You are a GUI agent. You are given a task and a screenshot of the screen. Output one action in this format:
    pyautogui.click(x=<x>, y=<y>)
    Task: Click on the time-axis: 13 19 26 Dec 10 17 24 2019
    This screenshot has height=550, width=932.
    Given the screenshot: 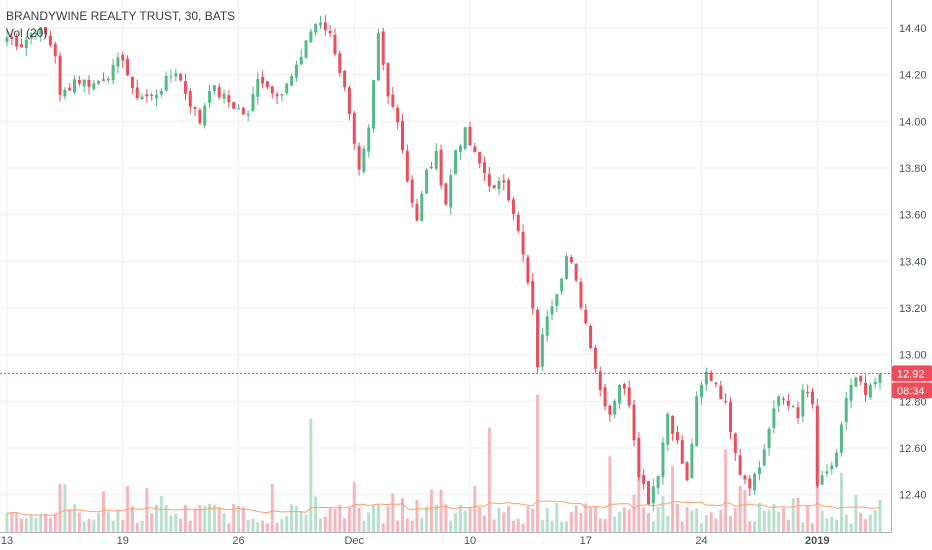 What is the action you would take?
    pyautogui.click(x=415, y=541)
    